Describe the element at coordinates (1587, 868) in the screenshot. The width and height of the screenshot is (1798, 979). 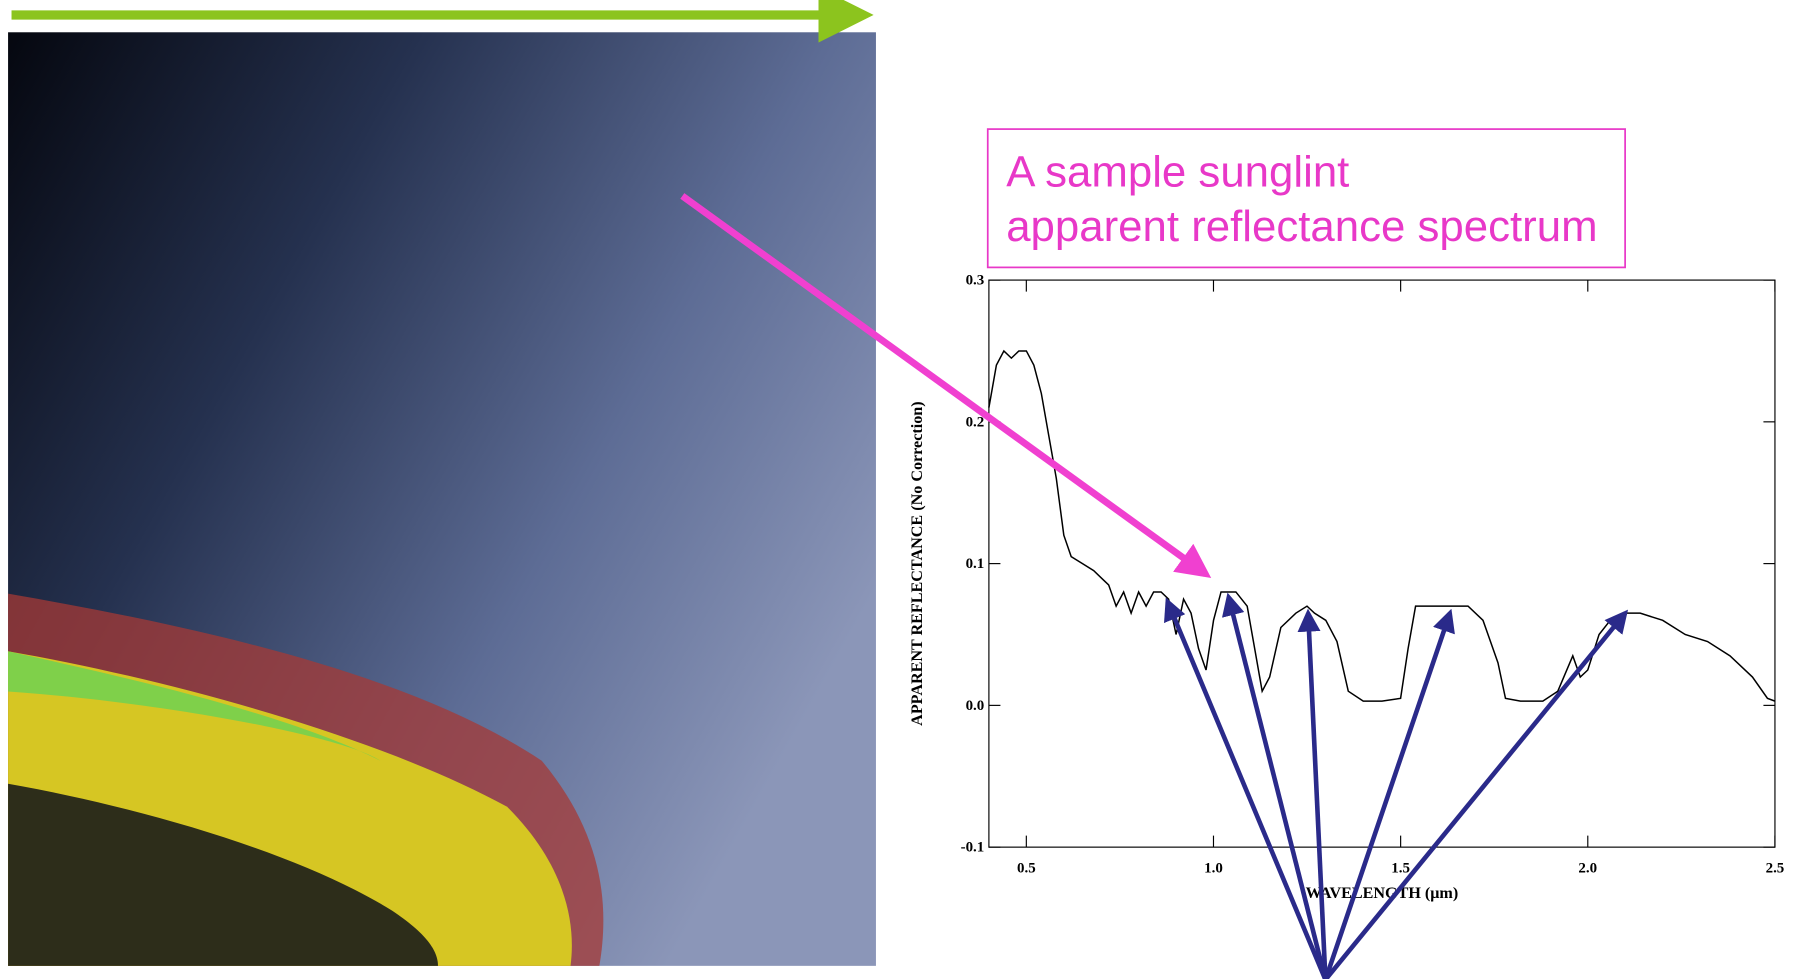
I see `x-tick-label: 2.0` at that location.